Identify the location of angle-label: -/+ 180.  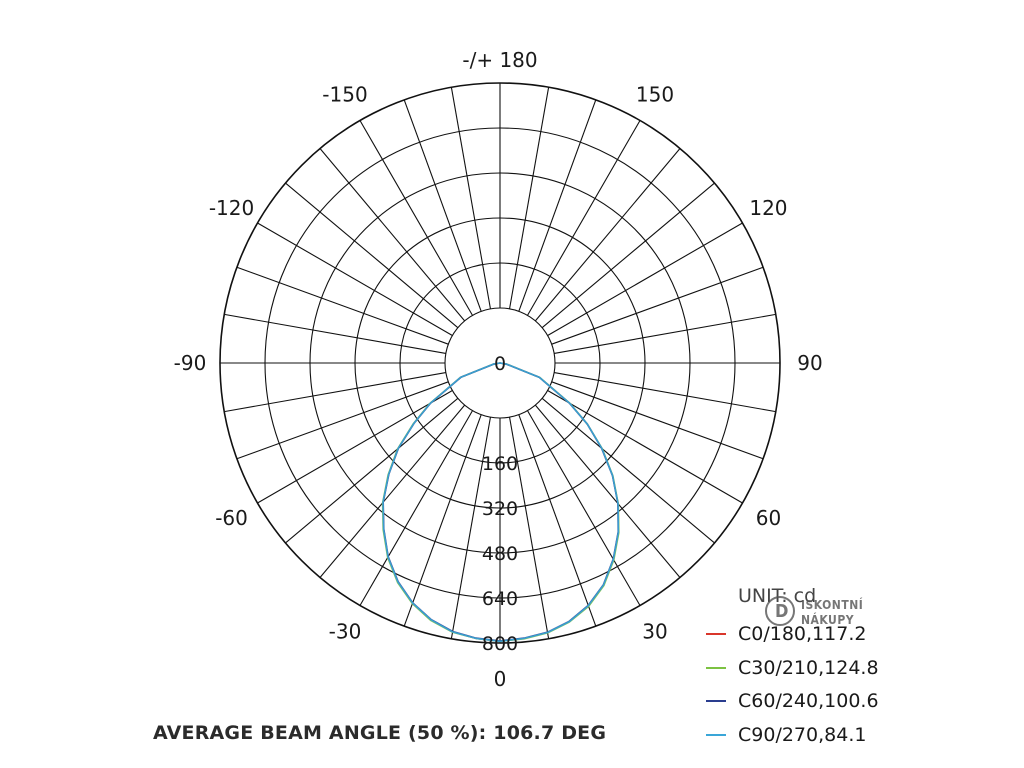
(499, 60).